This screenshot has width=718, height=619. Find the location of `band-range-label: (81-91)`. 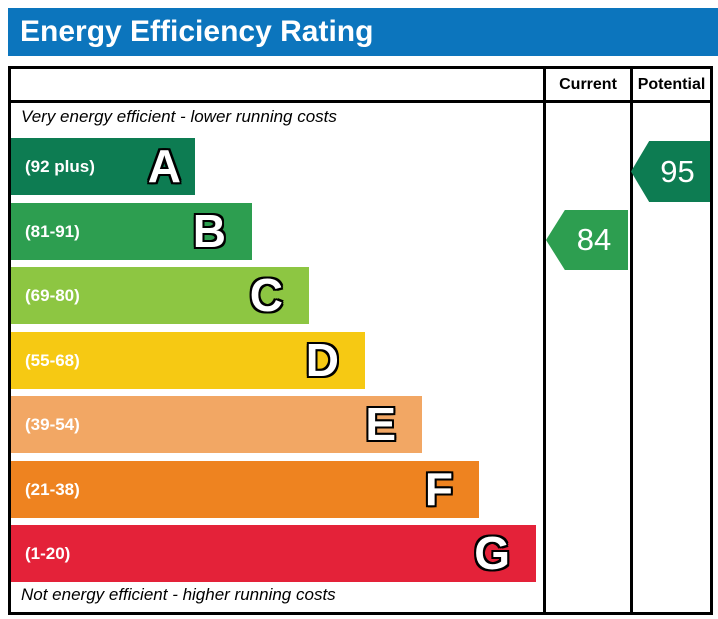

band-range-label: (81-91) is located at coordinates (52, 231).